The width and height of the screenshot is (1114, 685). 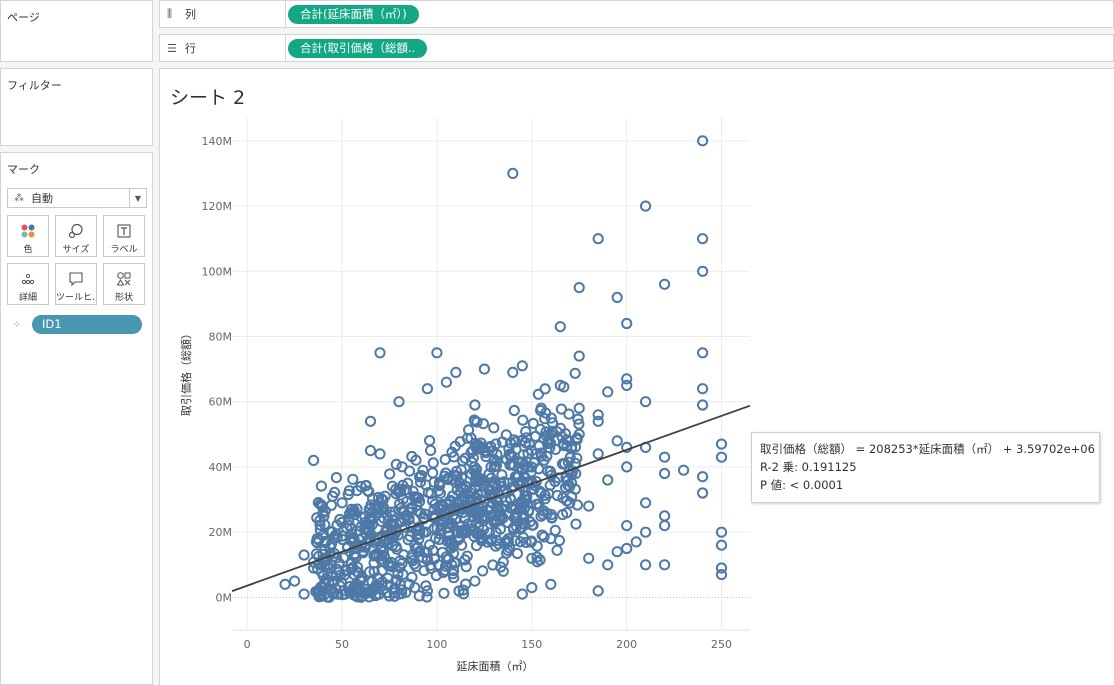 I want to click on columns-pill: 合計(延床面積（㎡）), so click(x=353, y=14).